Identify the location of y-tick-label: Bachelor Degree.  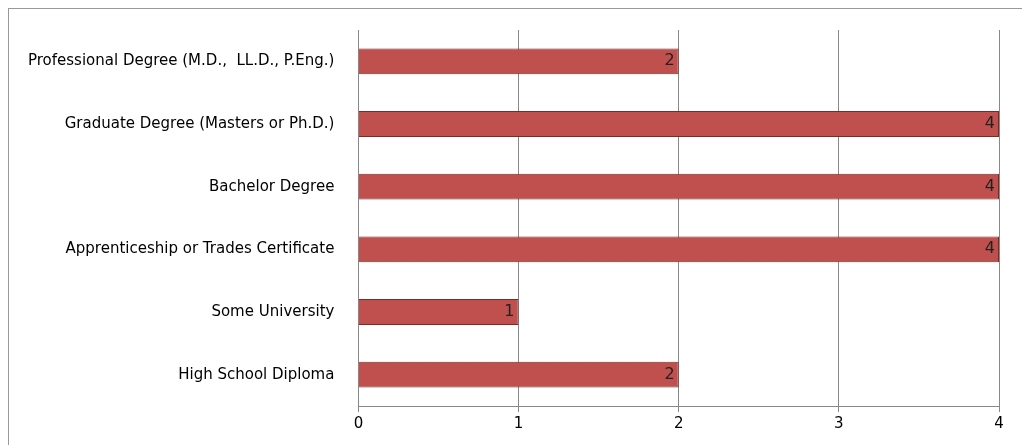
(272, 185).